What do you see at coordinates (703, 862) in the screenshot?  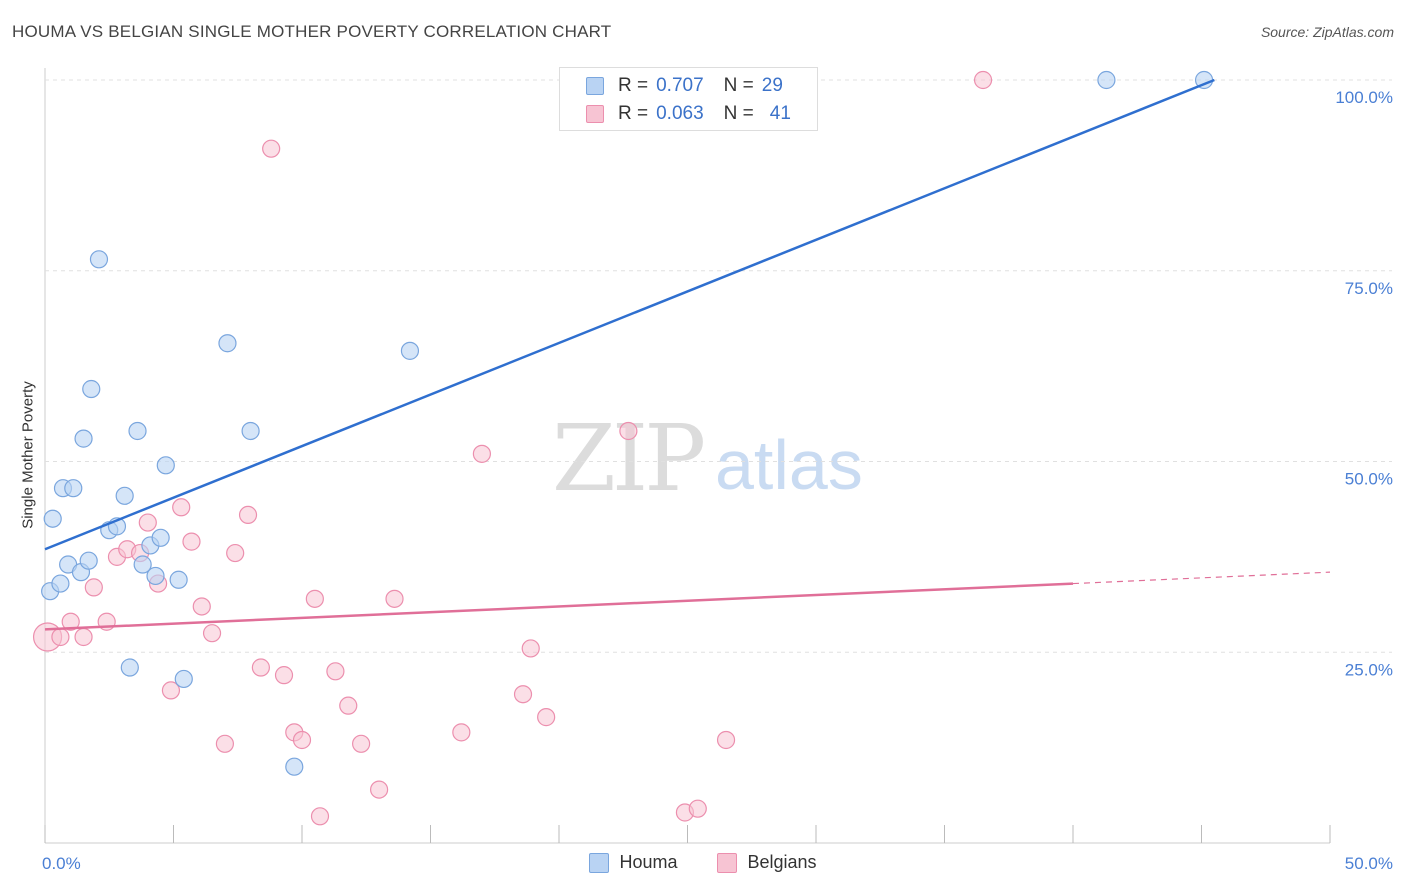 I see `series-legend: Houma Belgians` at bounding box center [703, 862].